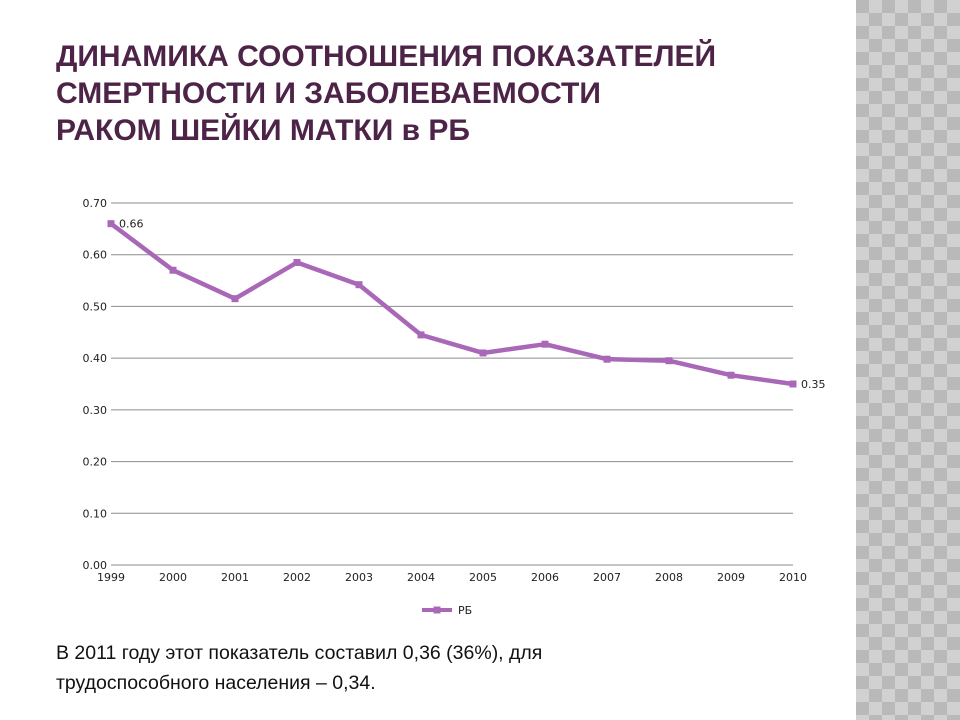 The height and width of the screenshot is (720, 960). I want to click on legend-marker-swatch, so click(437, 610).